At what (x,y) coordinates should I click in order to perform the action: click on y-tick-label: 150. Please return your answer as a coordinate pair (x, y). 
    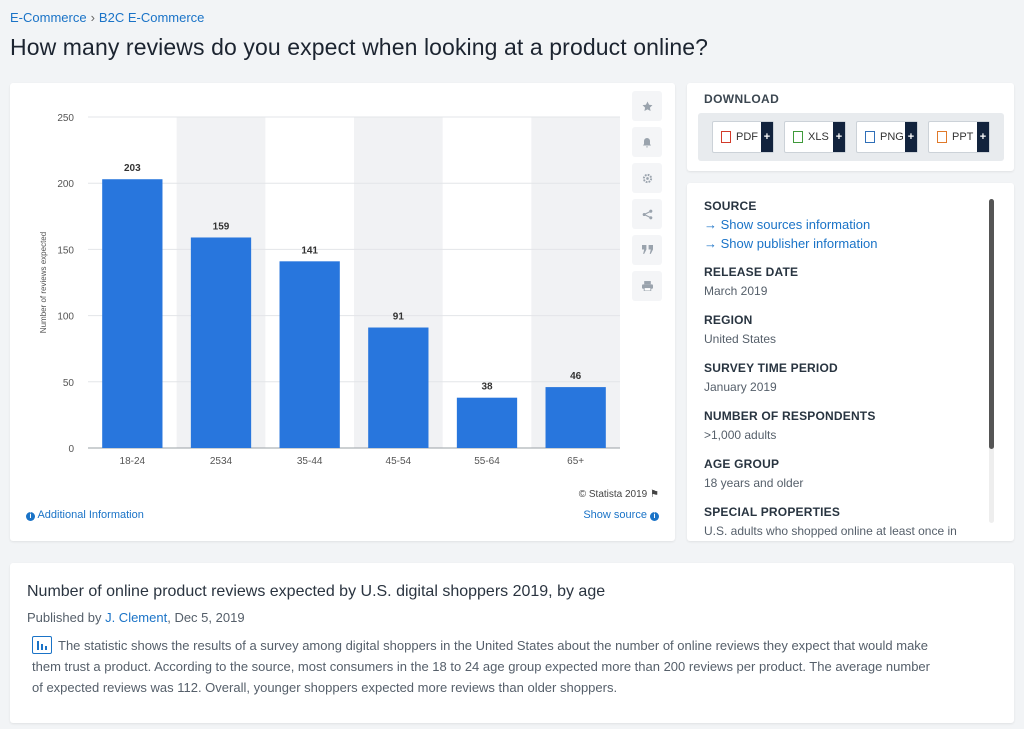
    Looking at the image, I should click on (65, 250).